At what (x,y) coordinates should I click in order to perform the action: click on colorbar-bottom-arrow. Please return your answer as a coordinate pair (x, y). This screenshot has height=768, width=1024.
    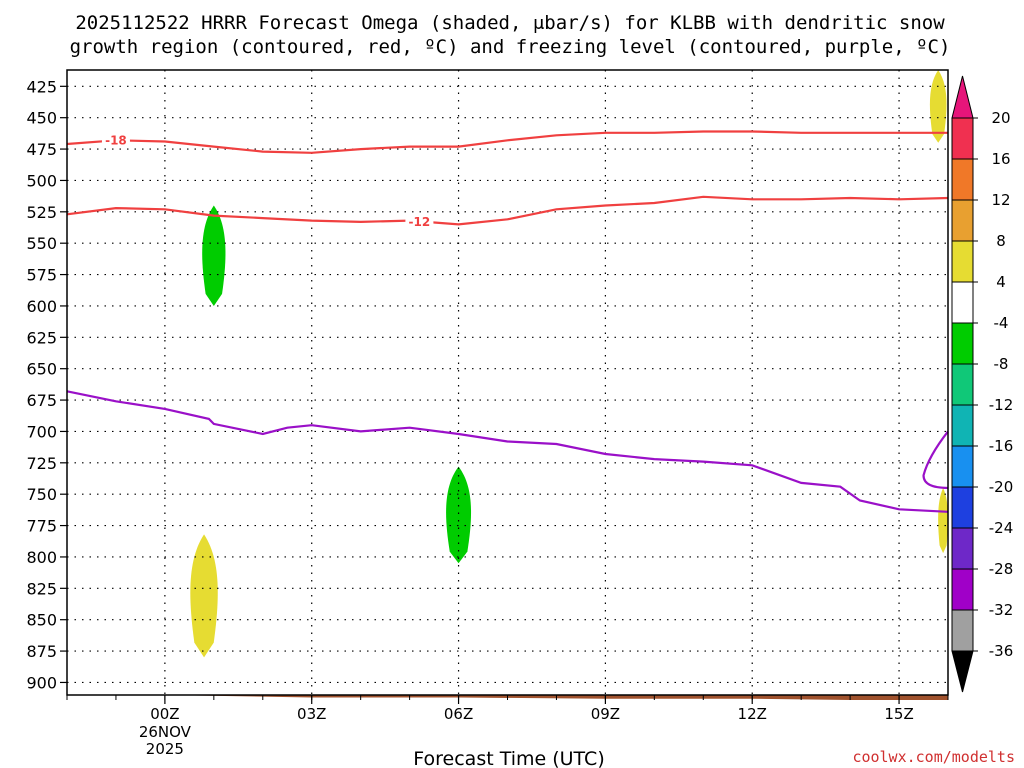
    Looking at the image, I should click on (962, 671).